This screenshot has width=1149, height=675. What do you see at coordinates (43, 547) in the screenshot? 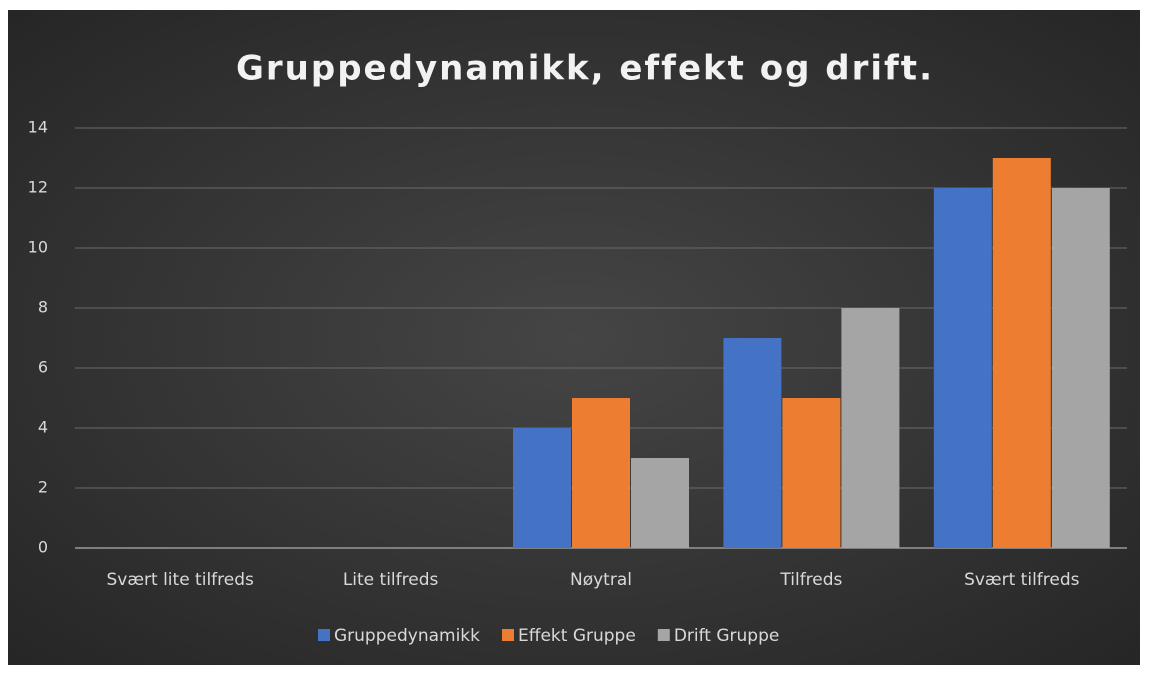
I see `y-tick-label: 0` at bounding box center [43, 547].